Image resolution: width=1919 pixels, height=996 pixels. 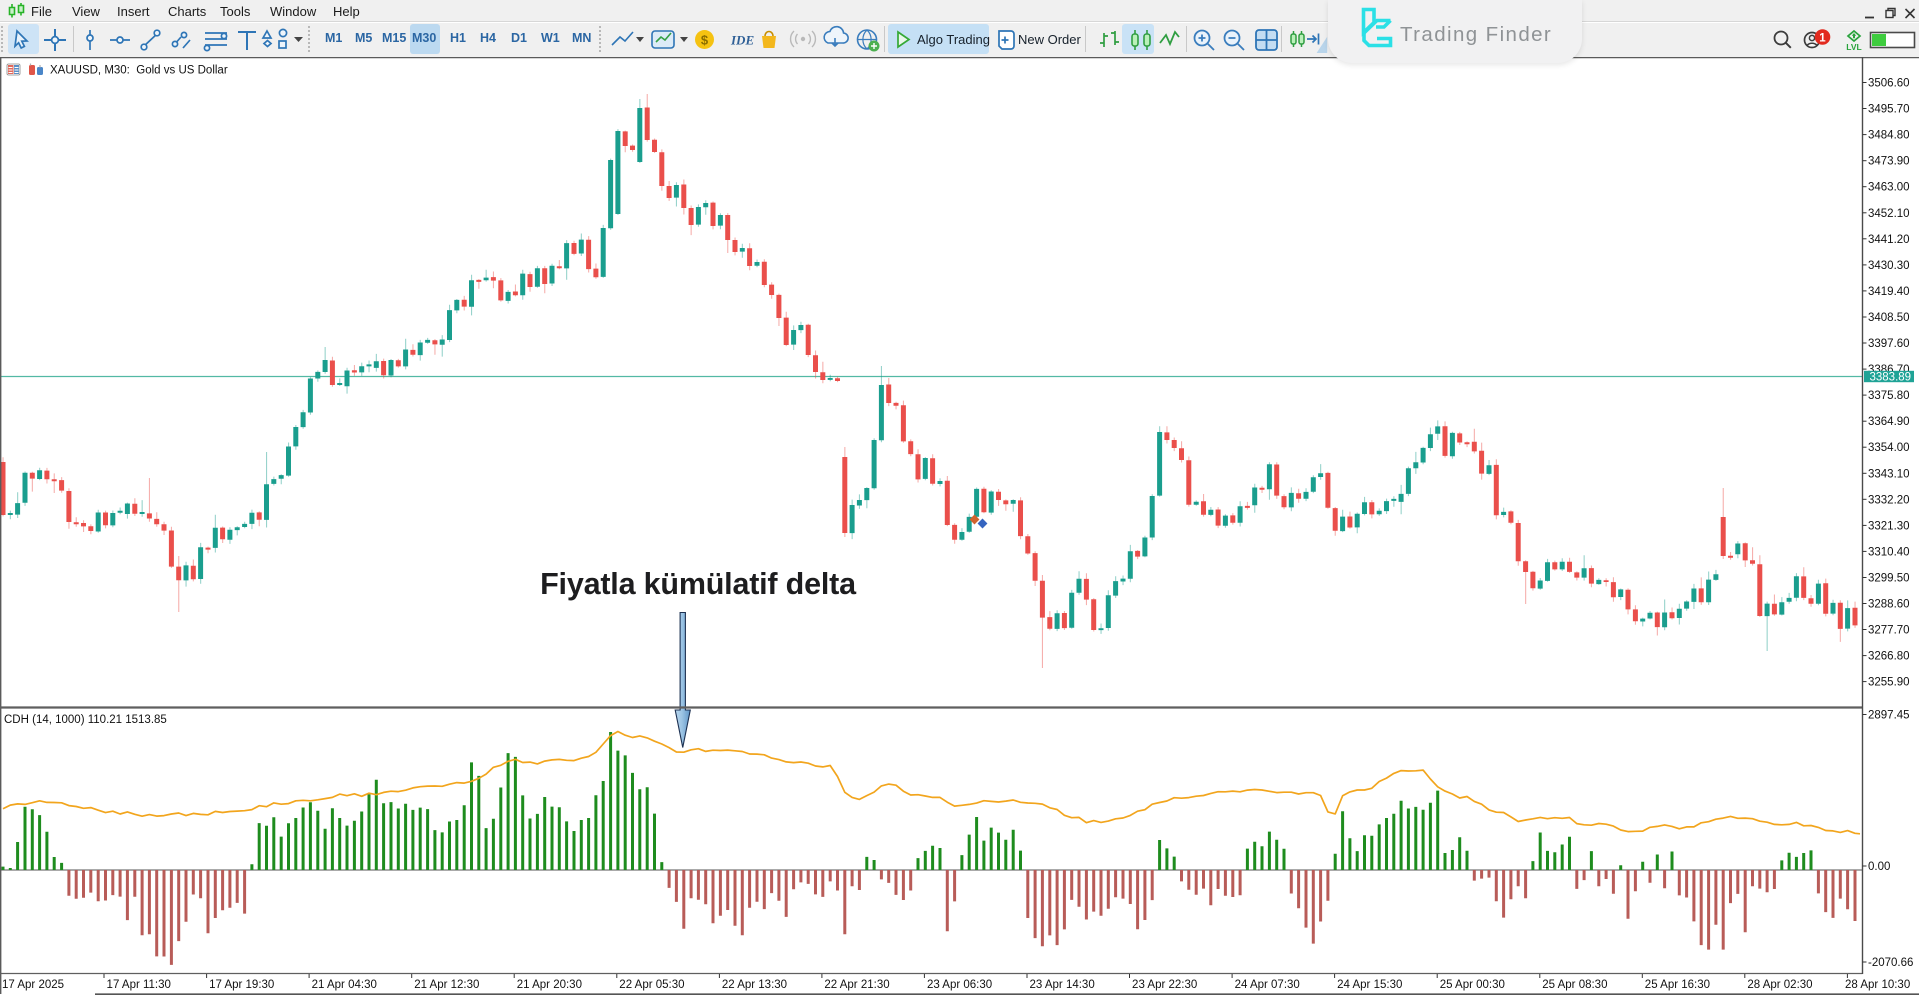 What do you see at coordinates (1889, 657) in the screenshot?
I see `svg-text: 3266.80` at bounding box center [1889, 657].